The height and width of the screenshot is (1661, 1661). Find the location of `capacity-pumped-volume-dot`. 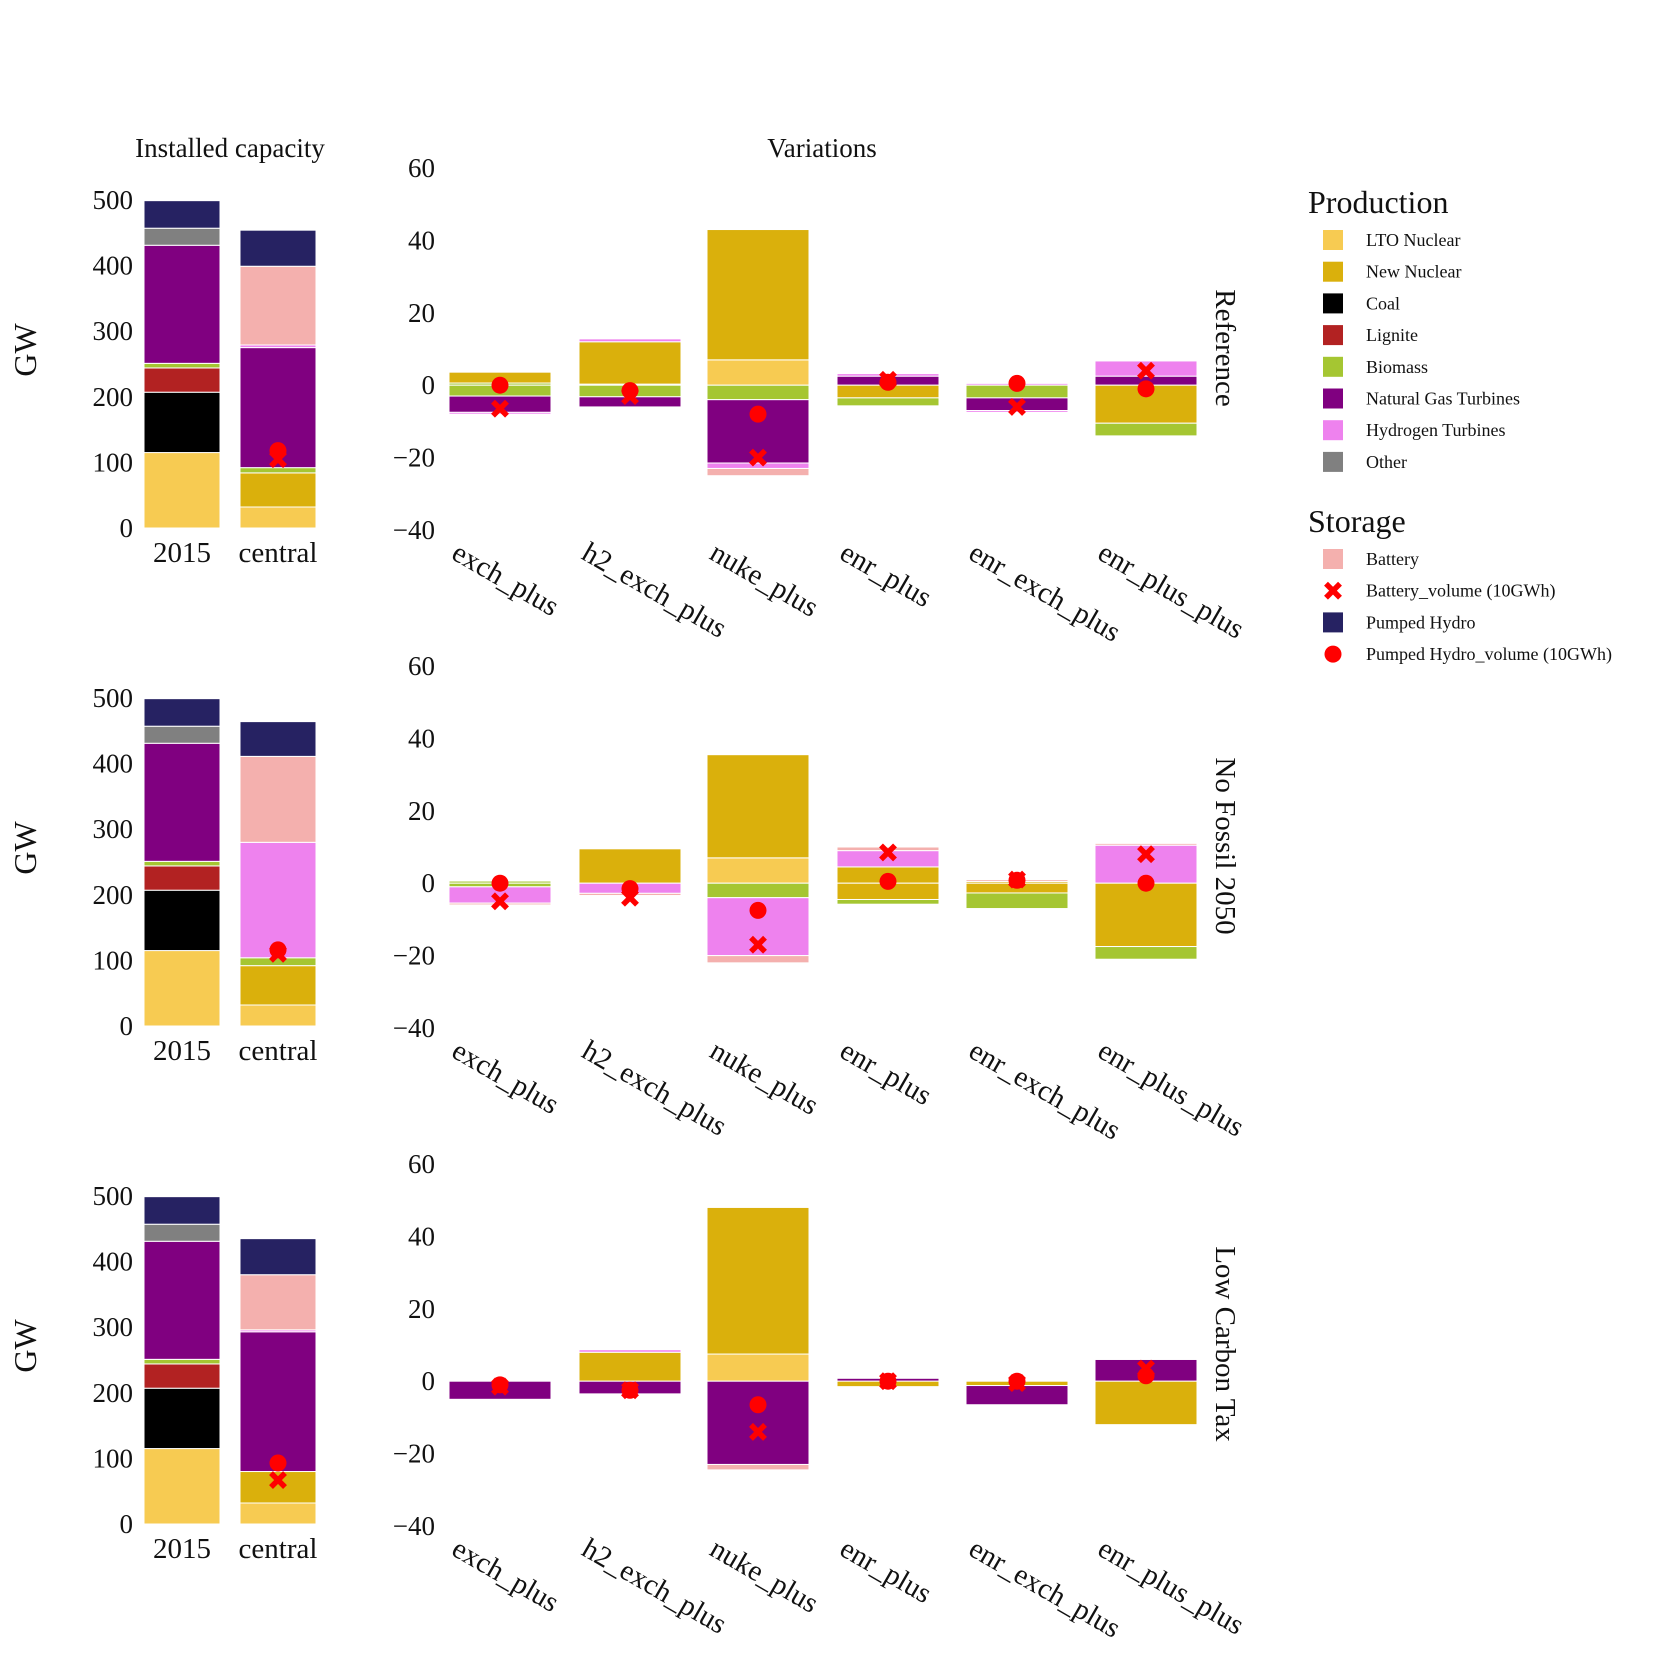

capacity-pumped-volume-dot is located at coordinates (278, 950).